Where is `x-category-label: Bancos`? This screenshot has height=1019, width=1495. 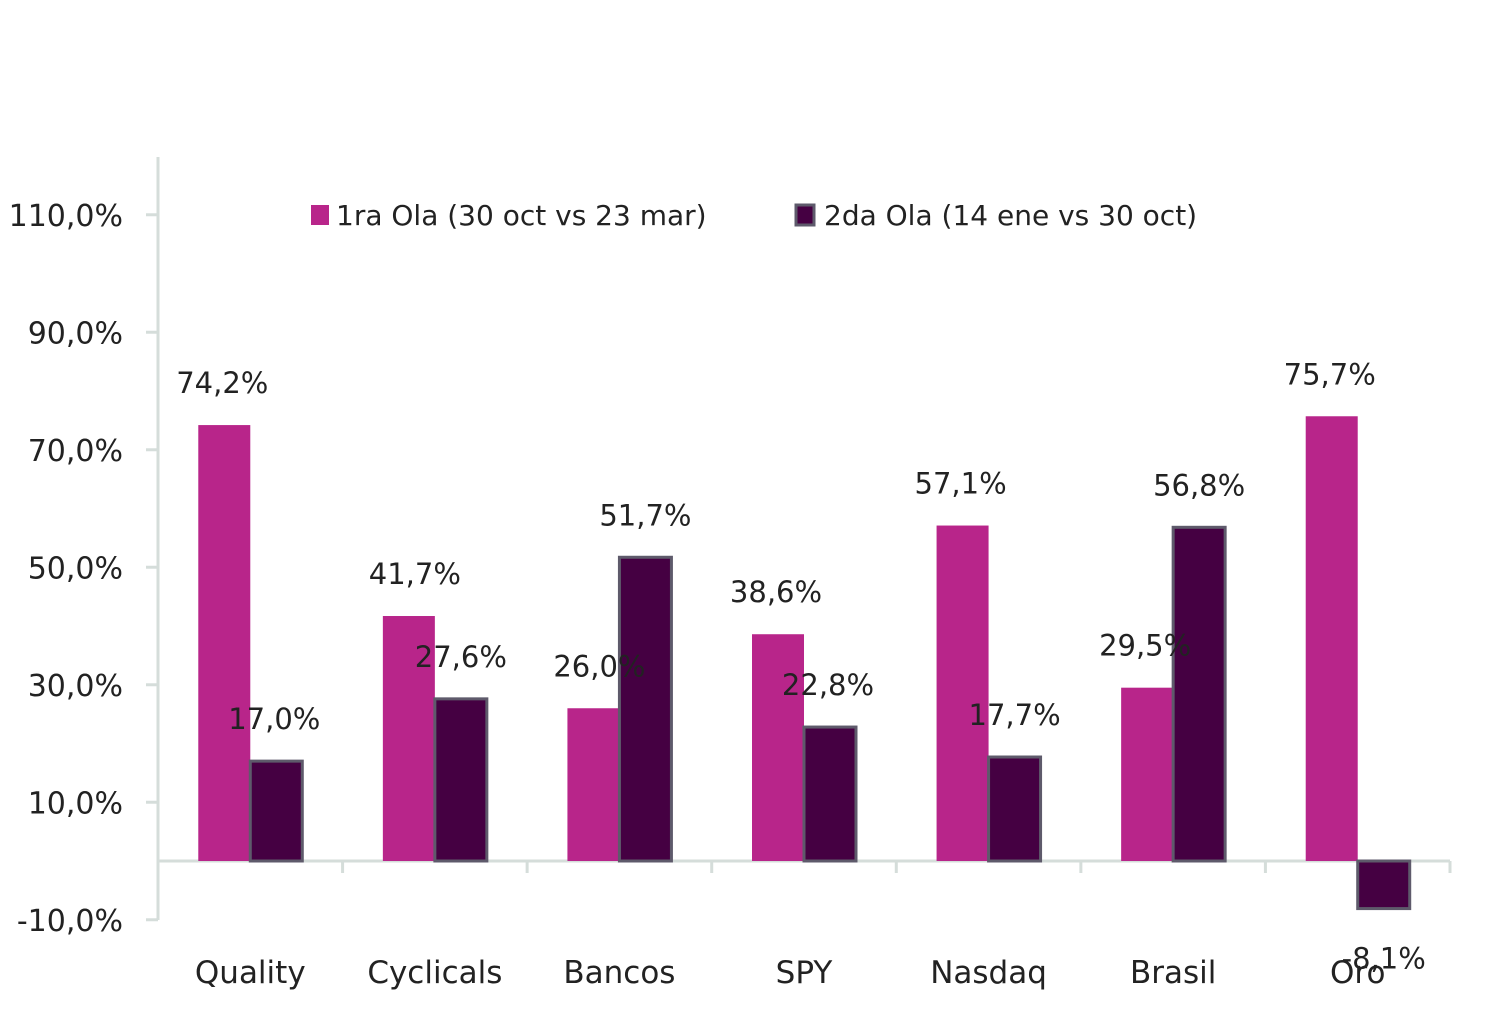 x-category-label: Bancos is located at coordinates (619, 973).